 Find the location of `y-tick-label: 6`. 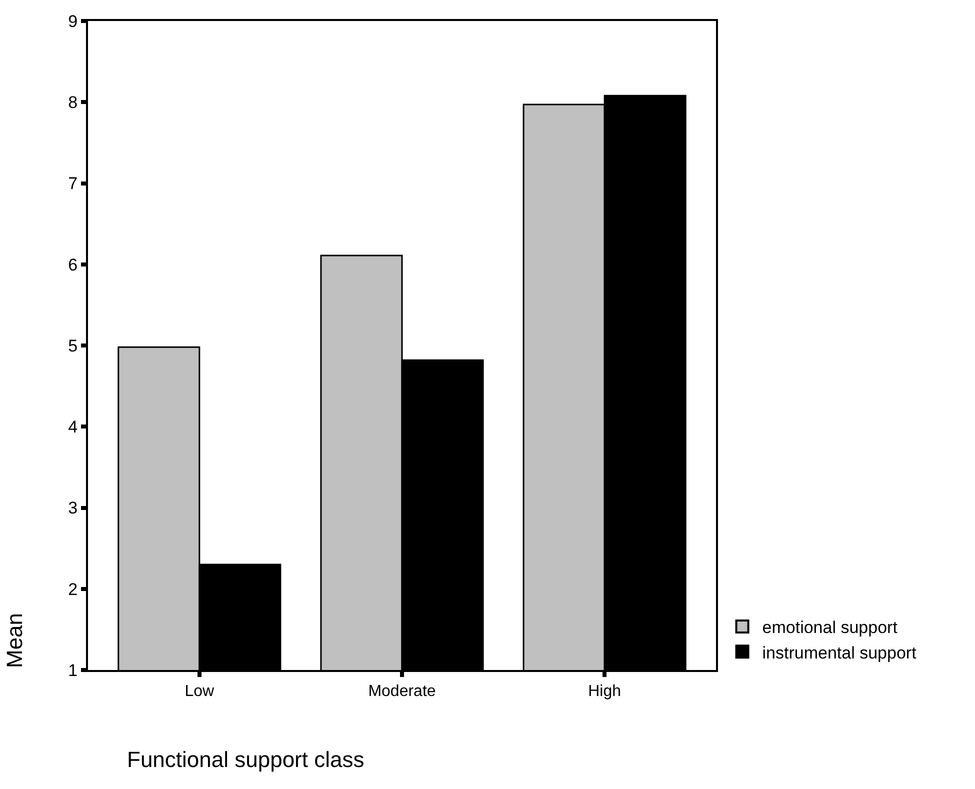

y-tick-label: 6 is located at coordinates (73, 264).